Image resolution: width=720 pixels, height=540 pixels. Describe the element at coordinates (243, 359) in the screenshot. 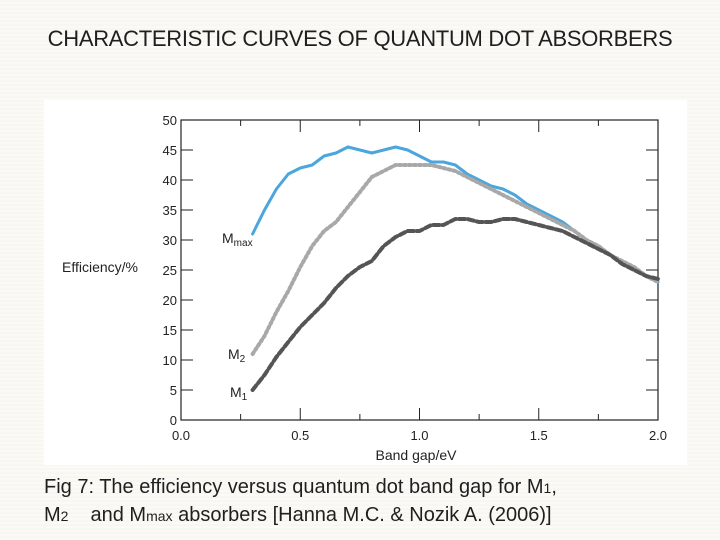

I see `series-label-m2-sub: 2` at that location.